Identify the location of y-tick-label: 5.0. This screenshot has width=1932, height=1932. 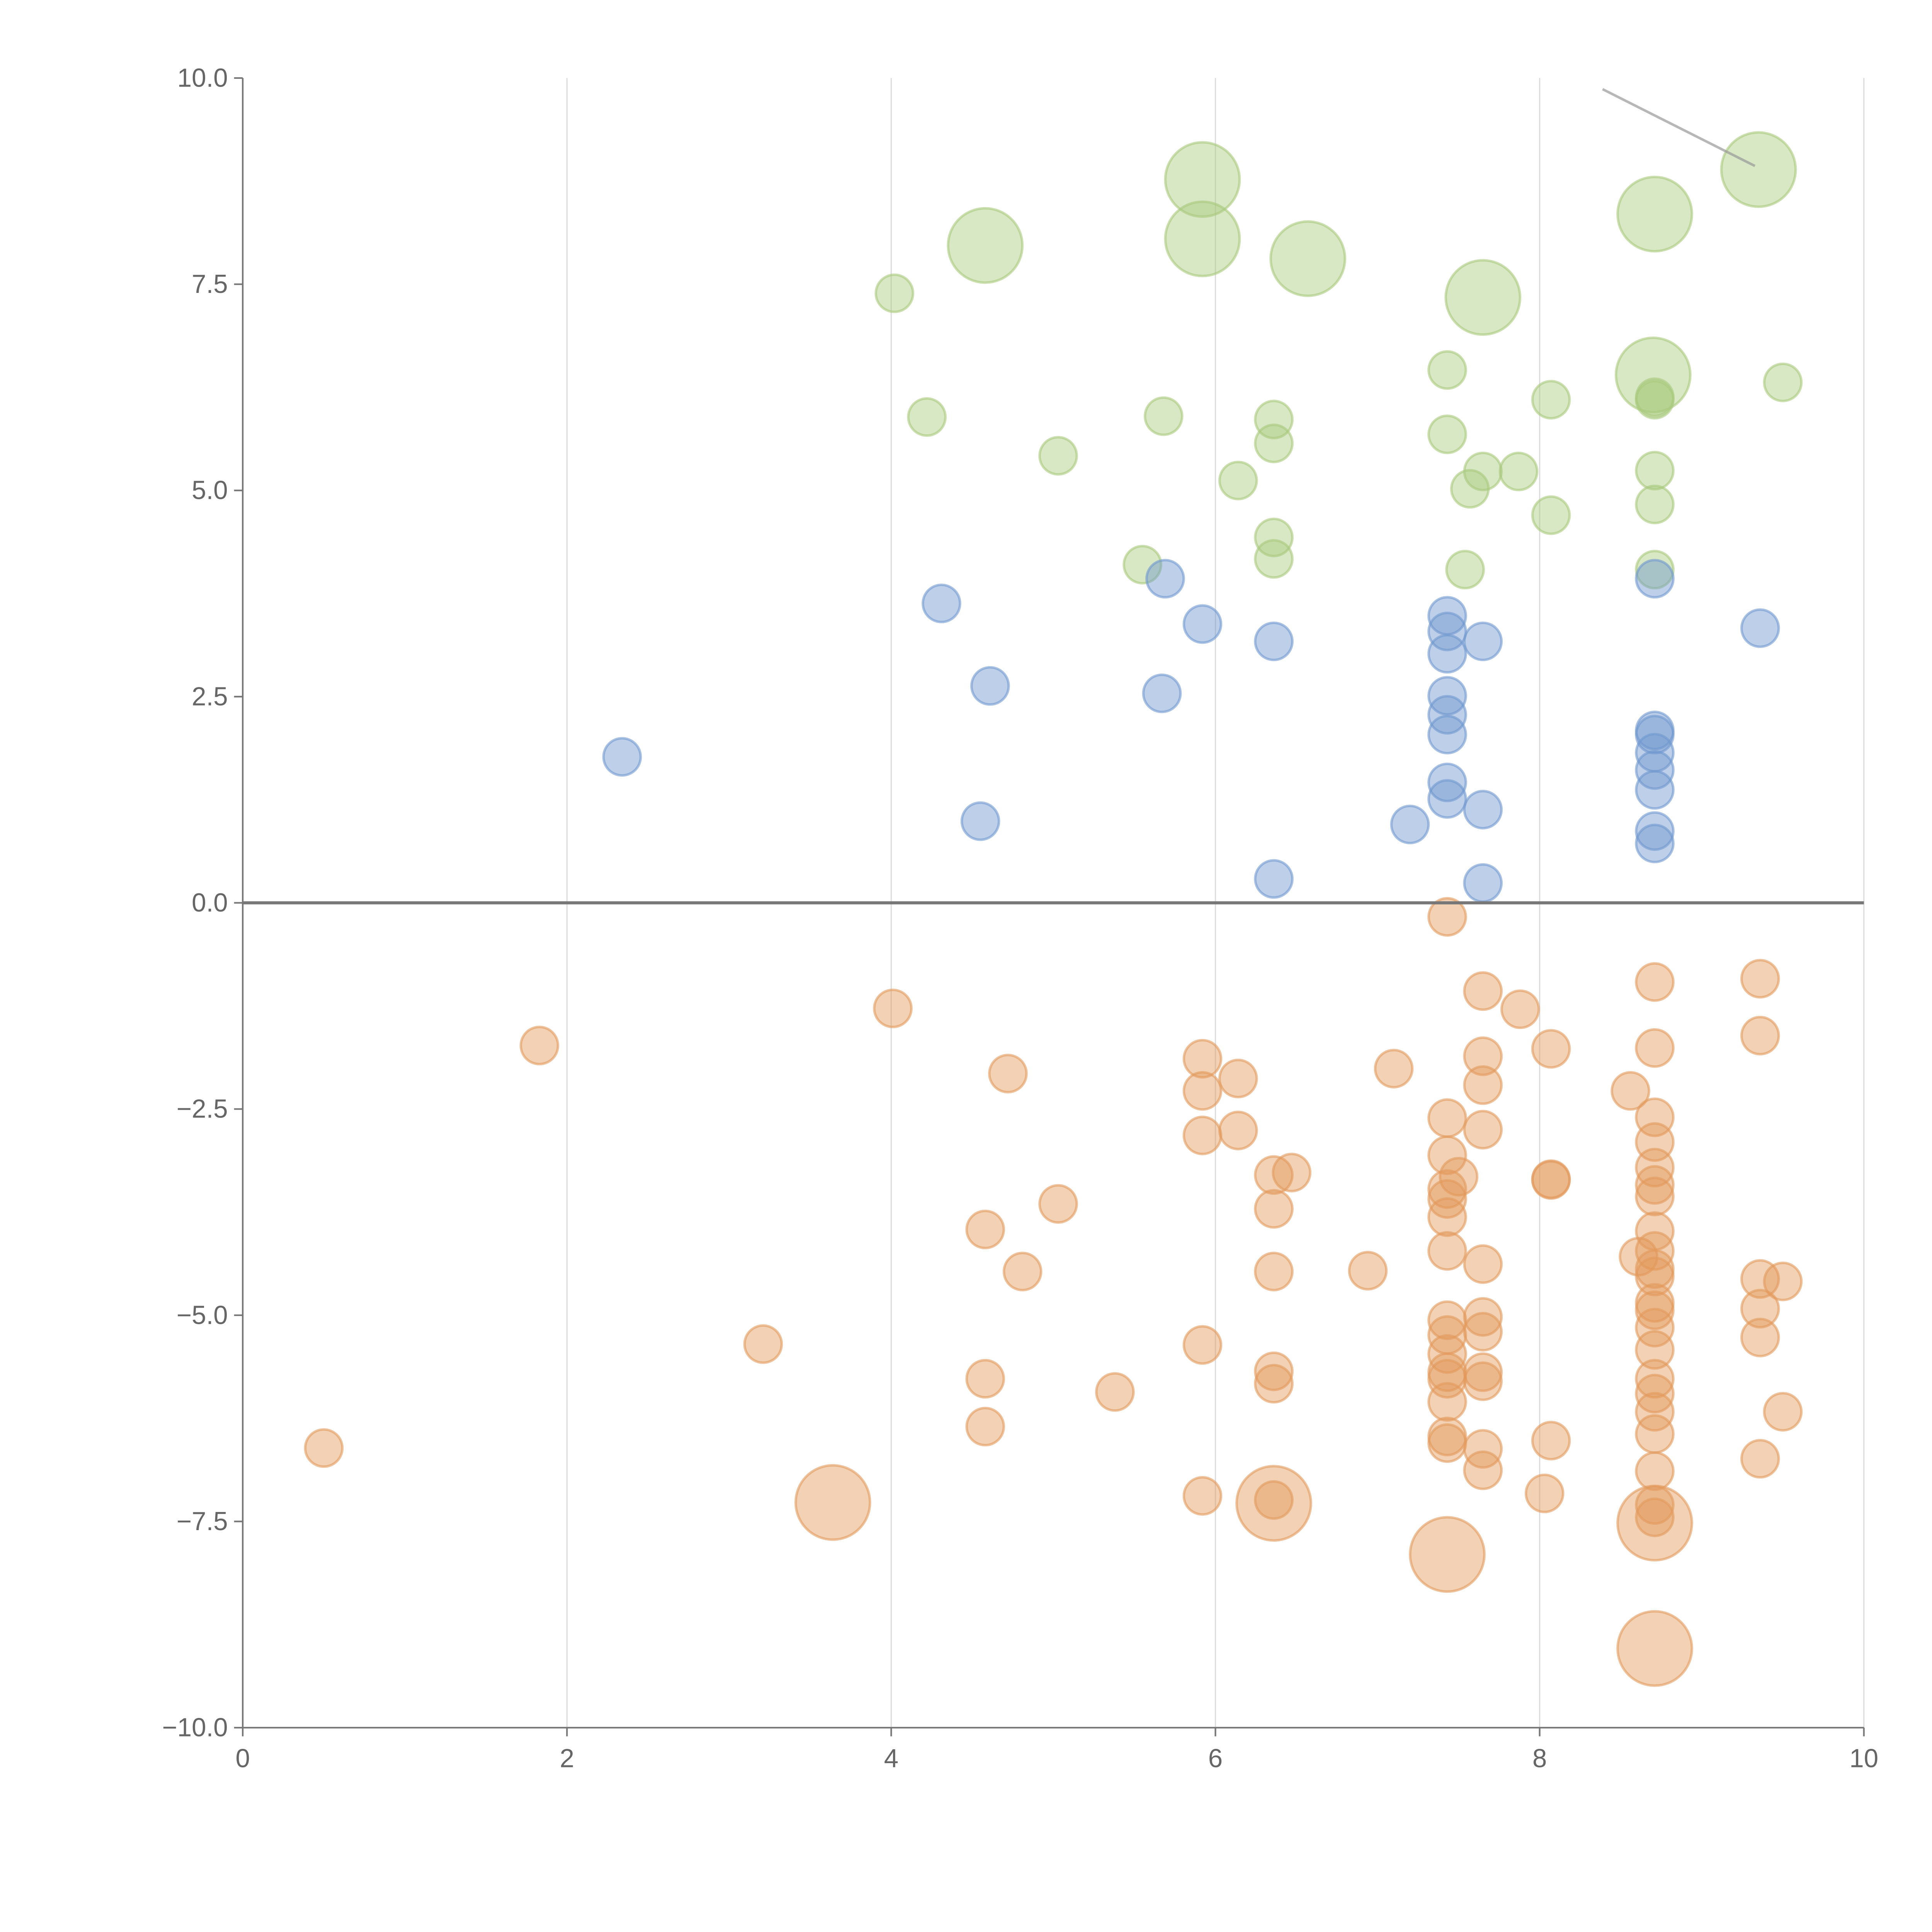
(210, 491).